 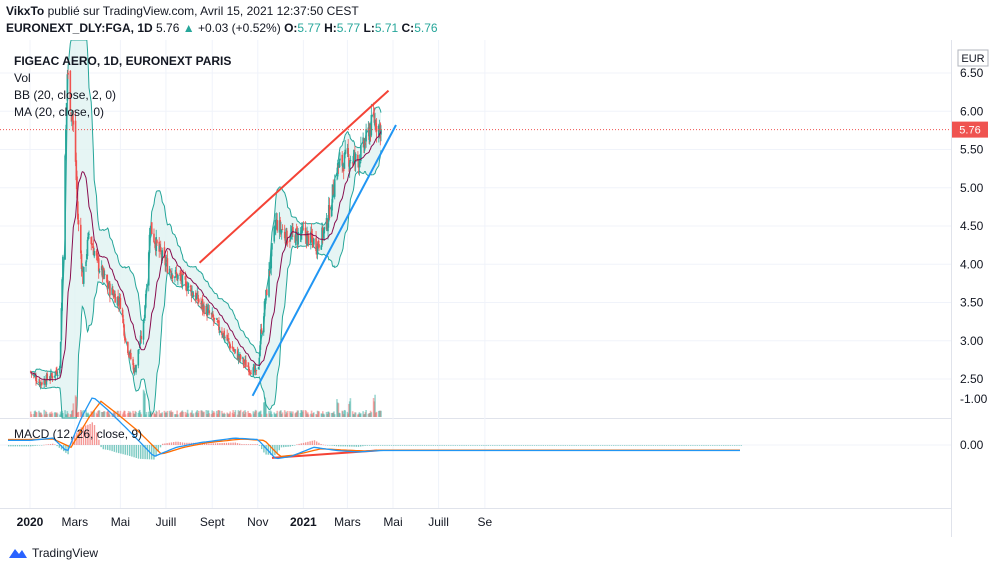 What do you see at coordinates (78, 434) in the screenshot?
I see `legend-macd: MACD (12, 26, close, 9)` at bounding box center [78, 434].